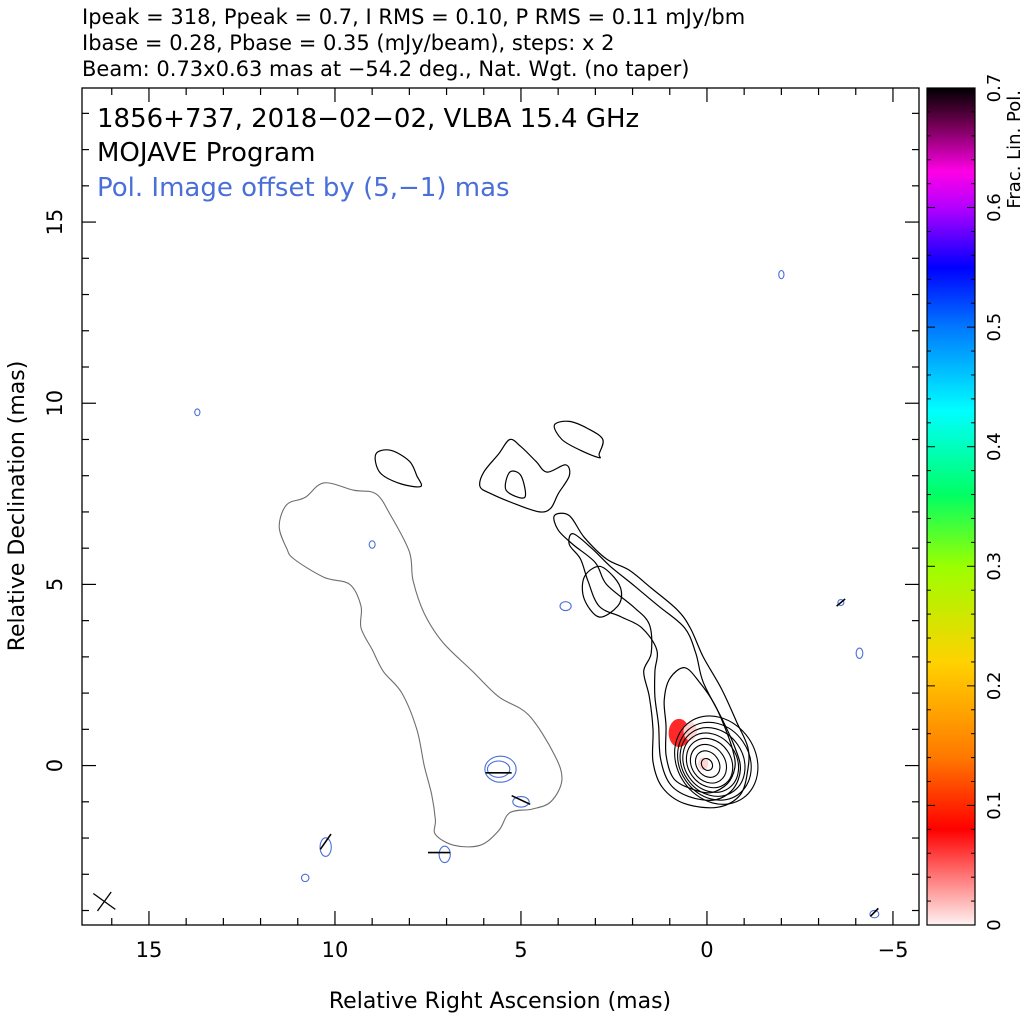  What do you see at coordinates (994, 207) in the screenshot?
I see `colorbar-tick-label: 0.6` at bounding box center [994, 207].